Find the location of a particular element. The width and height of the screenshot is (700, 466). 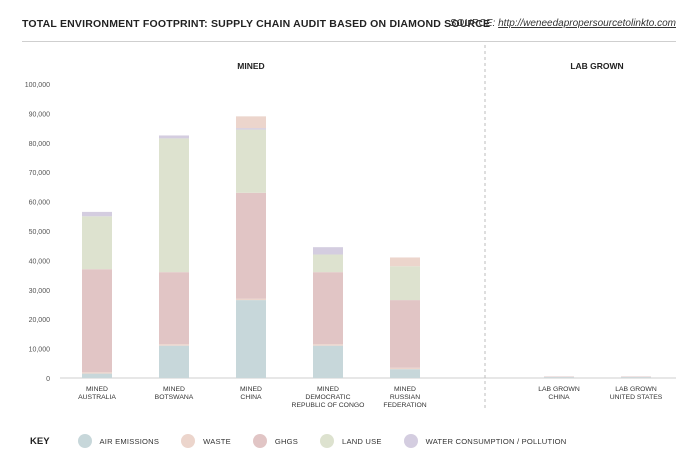

legend-item-water: WATER CONSUMPTION / POLLUTION is located at coordinates (485, 441).